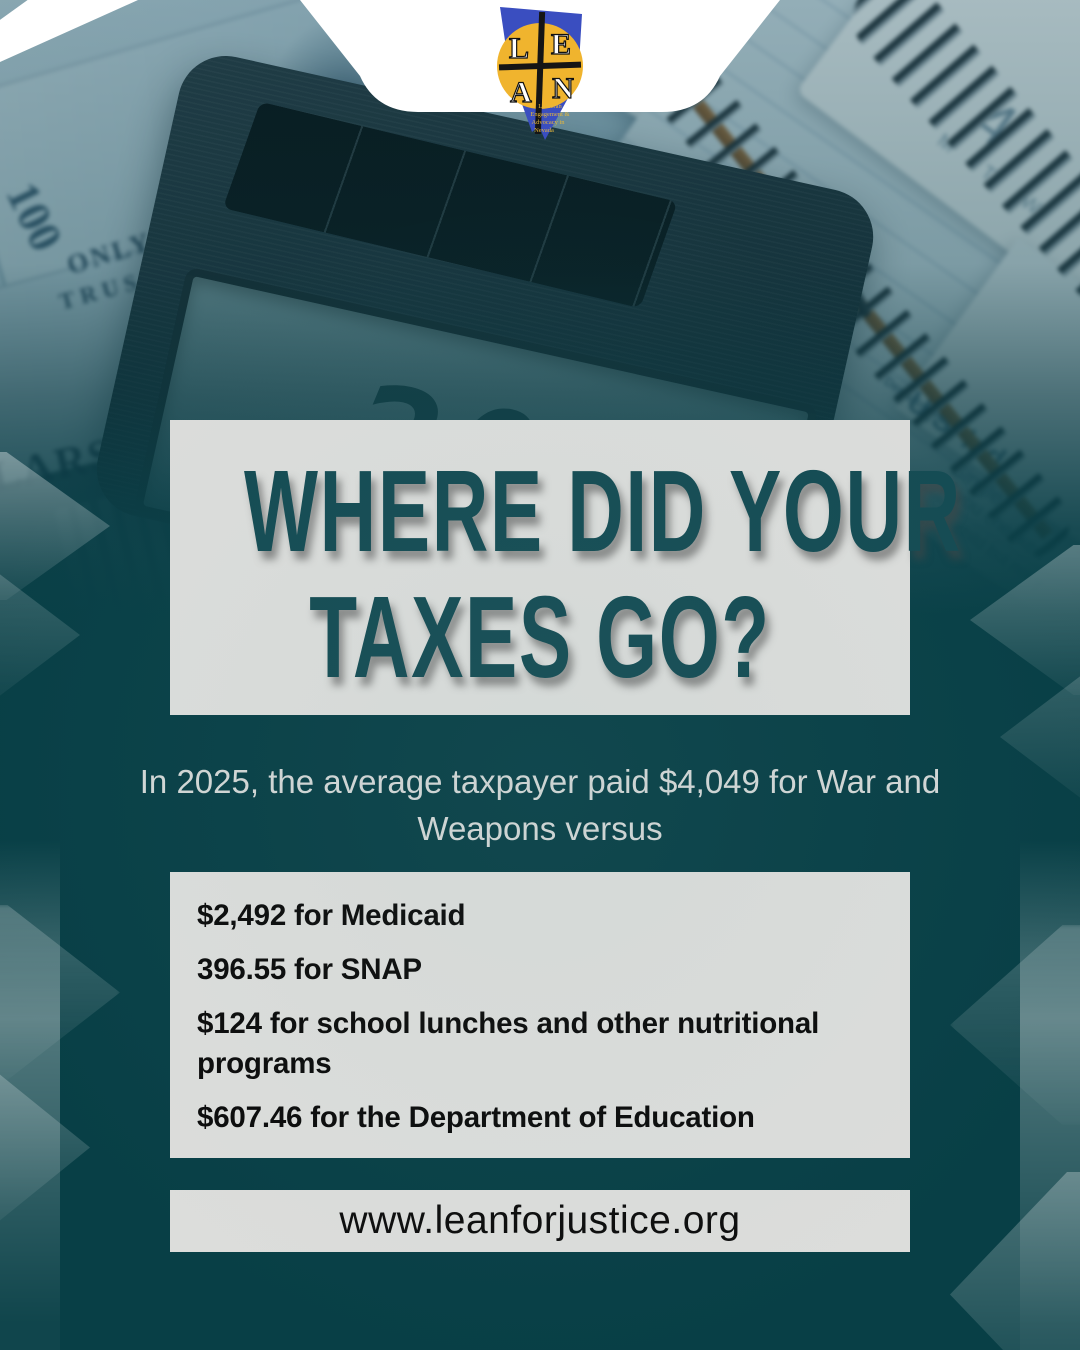 The height and width of the screenshot is (1350, 1080). Describe the element at coordinates (540, 637) in the screenshot. I see `title-line-2: TAXES GO?` at that location.